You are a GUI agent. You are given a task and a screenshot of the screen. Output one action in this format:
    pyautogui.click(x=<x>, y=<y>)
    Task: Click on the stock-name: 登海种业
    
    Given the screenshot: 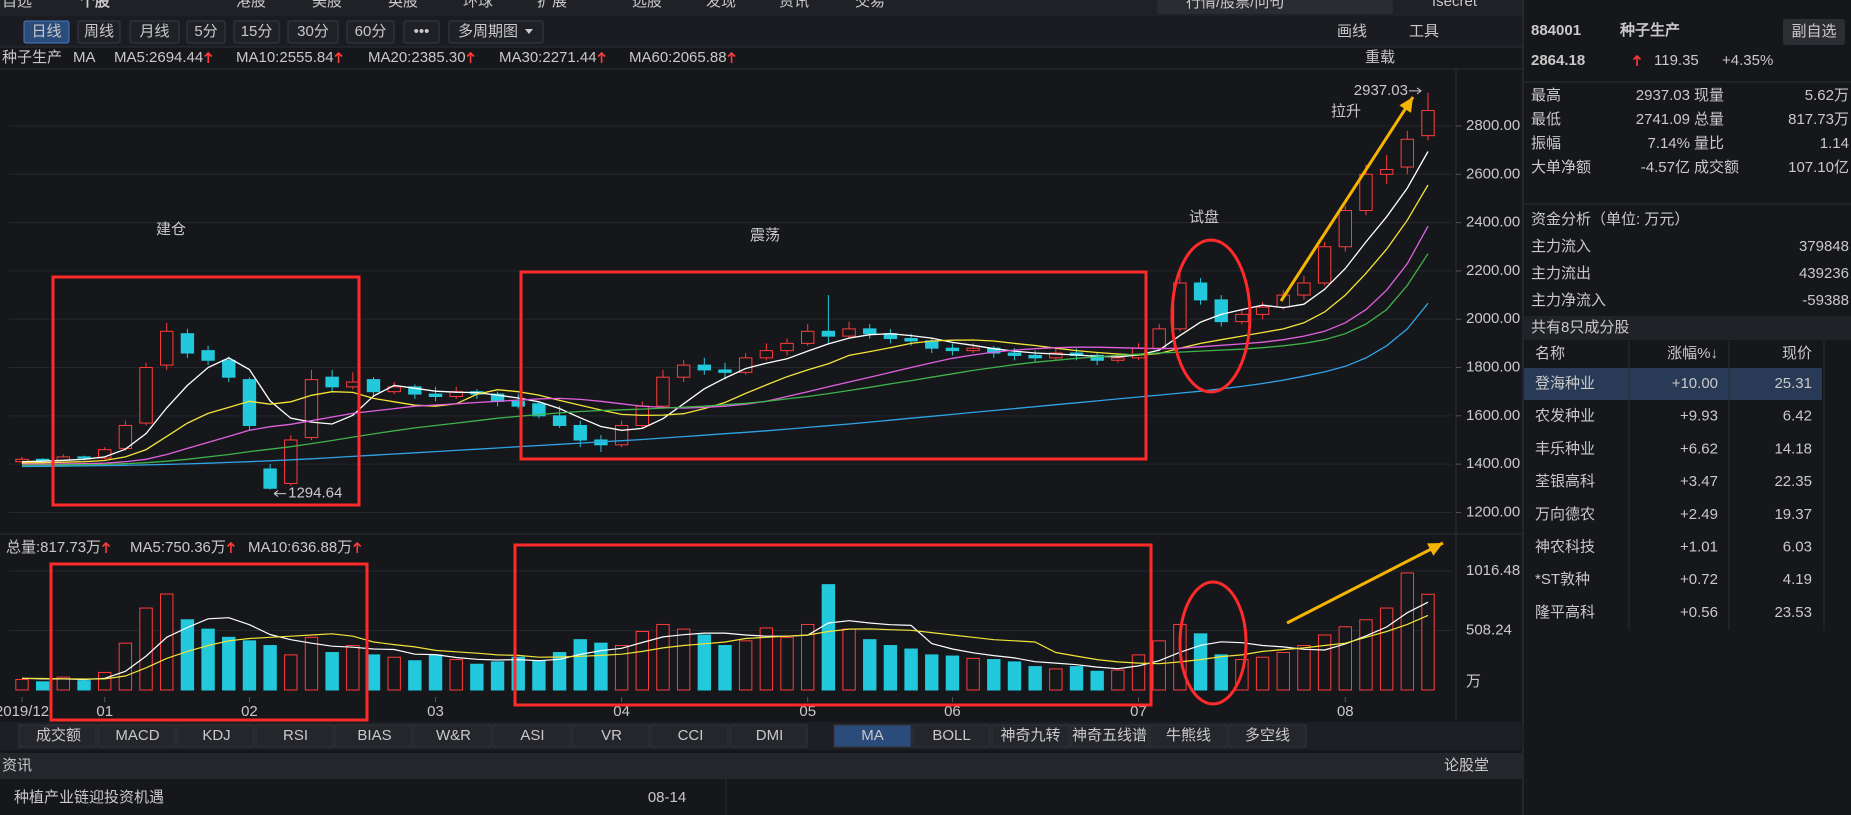 What is the action you would take?
    pyautogui.click(x=1565, y=383)
    